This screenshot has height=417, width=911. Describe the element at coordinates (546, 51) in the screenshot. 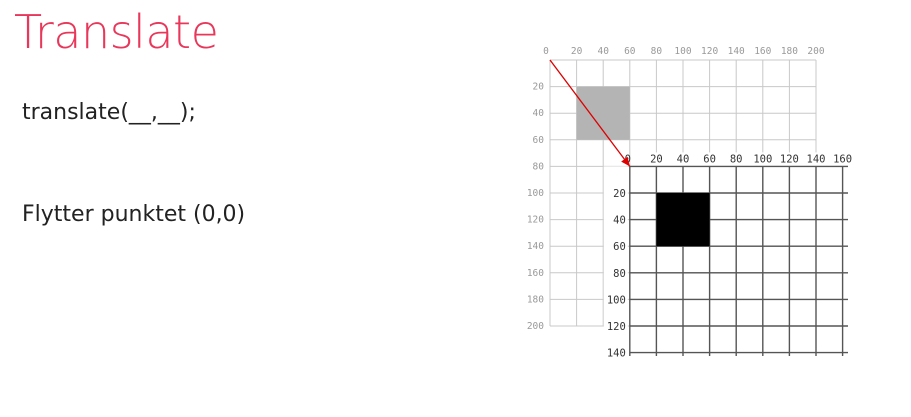

I see `x-tick-label: 0` at that location.